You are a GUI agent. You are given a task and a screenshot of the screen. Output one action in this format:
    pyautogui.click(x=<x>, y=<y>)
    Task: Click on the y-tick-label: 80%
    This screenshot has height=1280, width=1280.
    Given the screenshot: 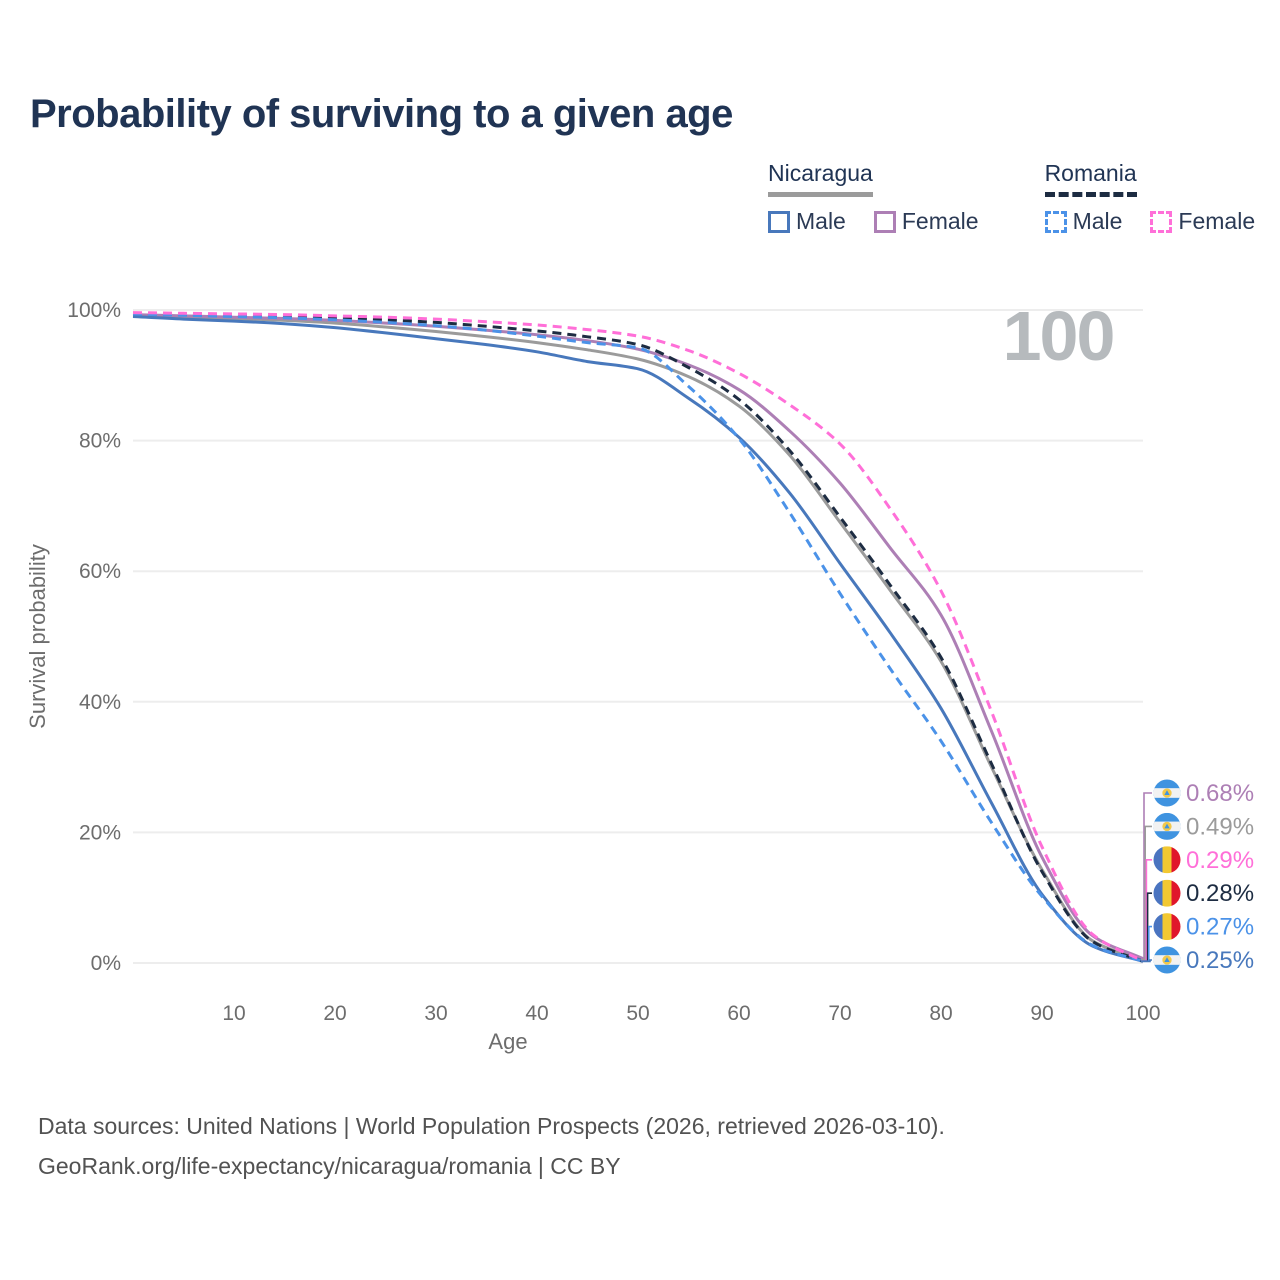 What is the action you would take?
    pyautogui.click(x=100, y=441)
    